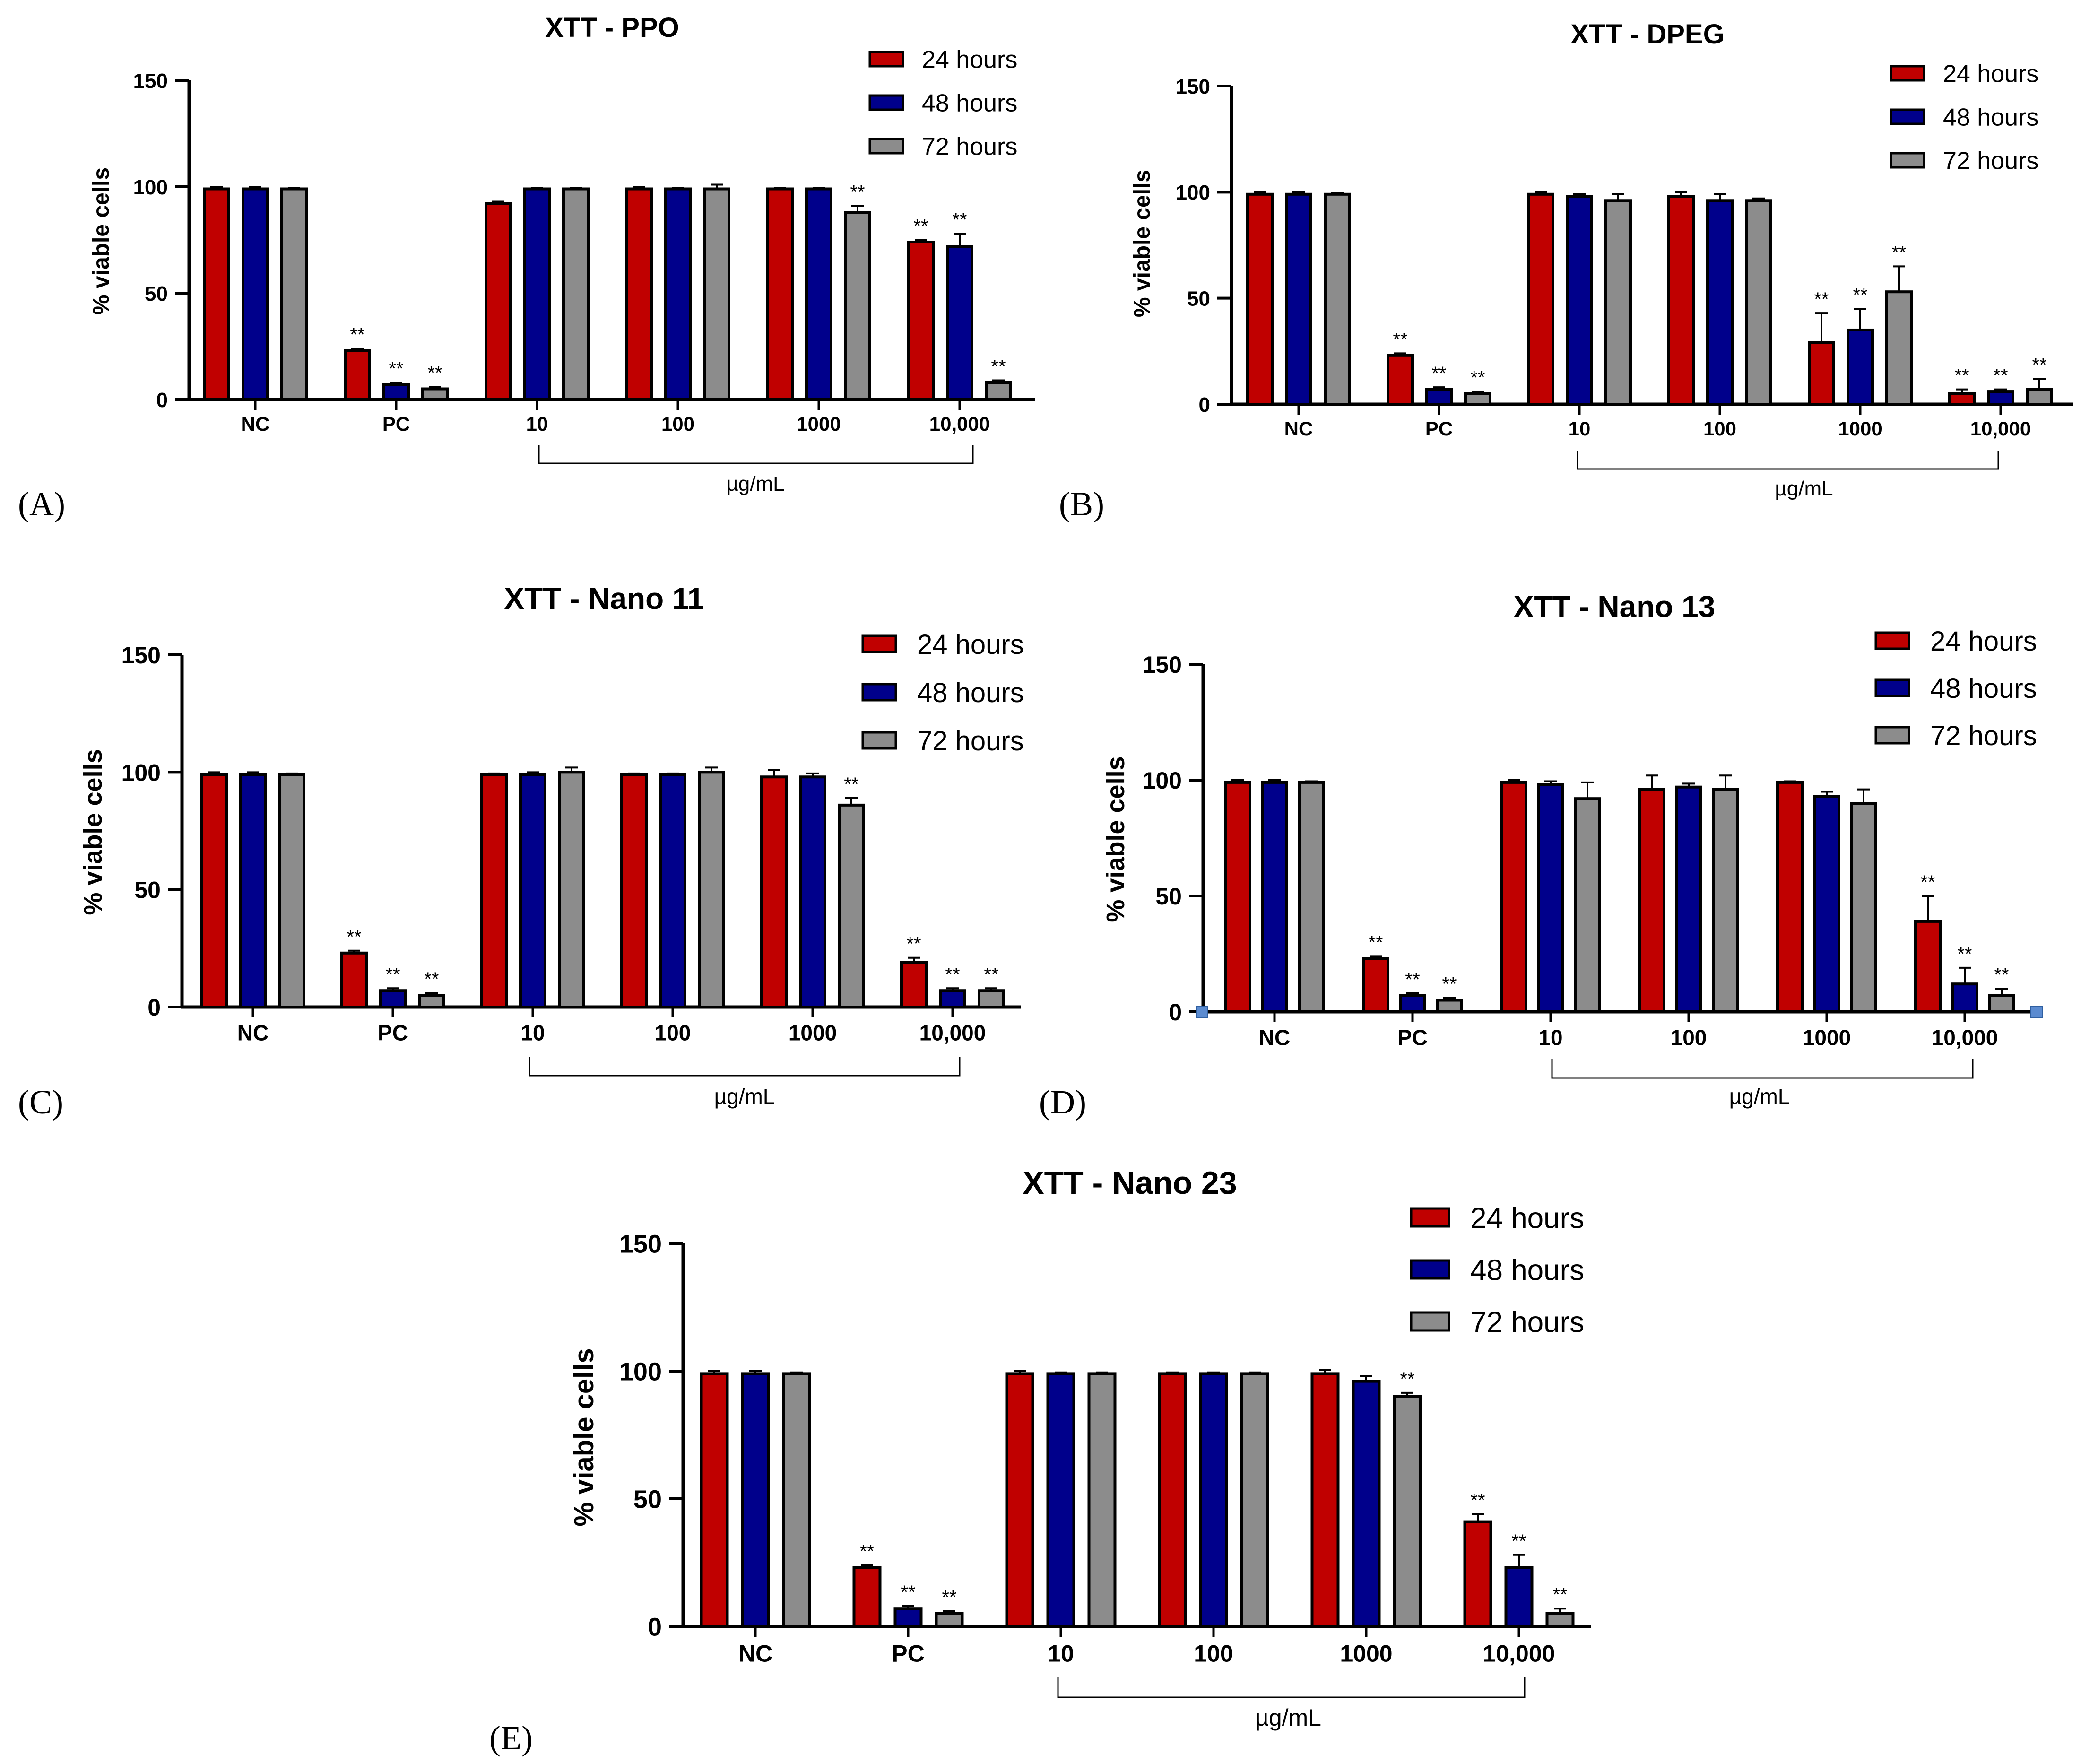 The image size is (2081, 1764). I want to click on legend: 24 hours 48 hours 72 hours, so click(942, 692).